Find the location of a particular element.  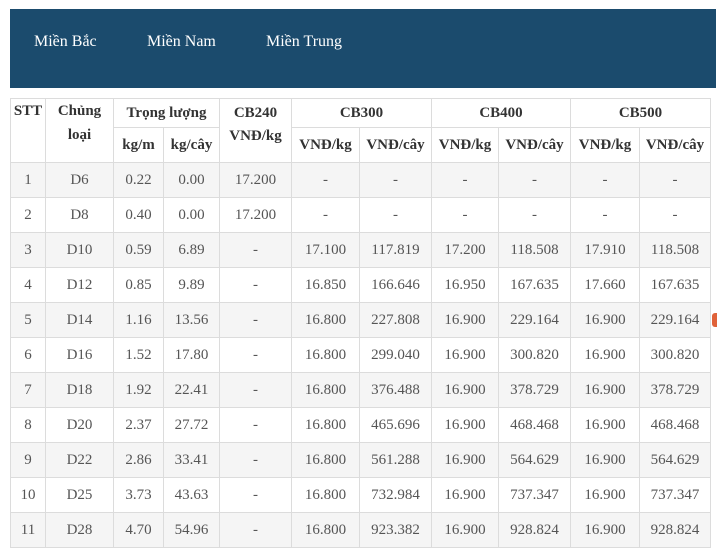

cell-chung-loai: D8 is located at coordinates (79, 215).